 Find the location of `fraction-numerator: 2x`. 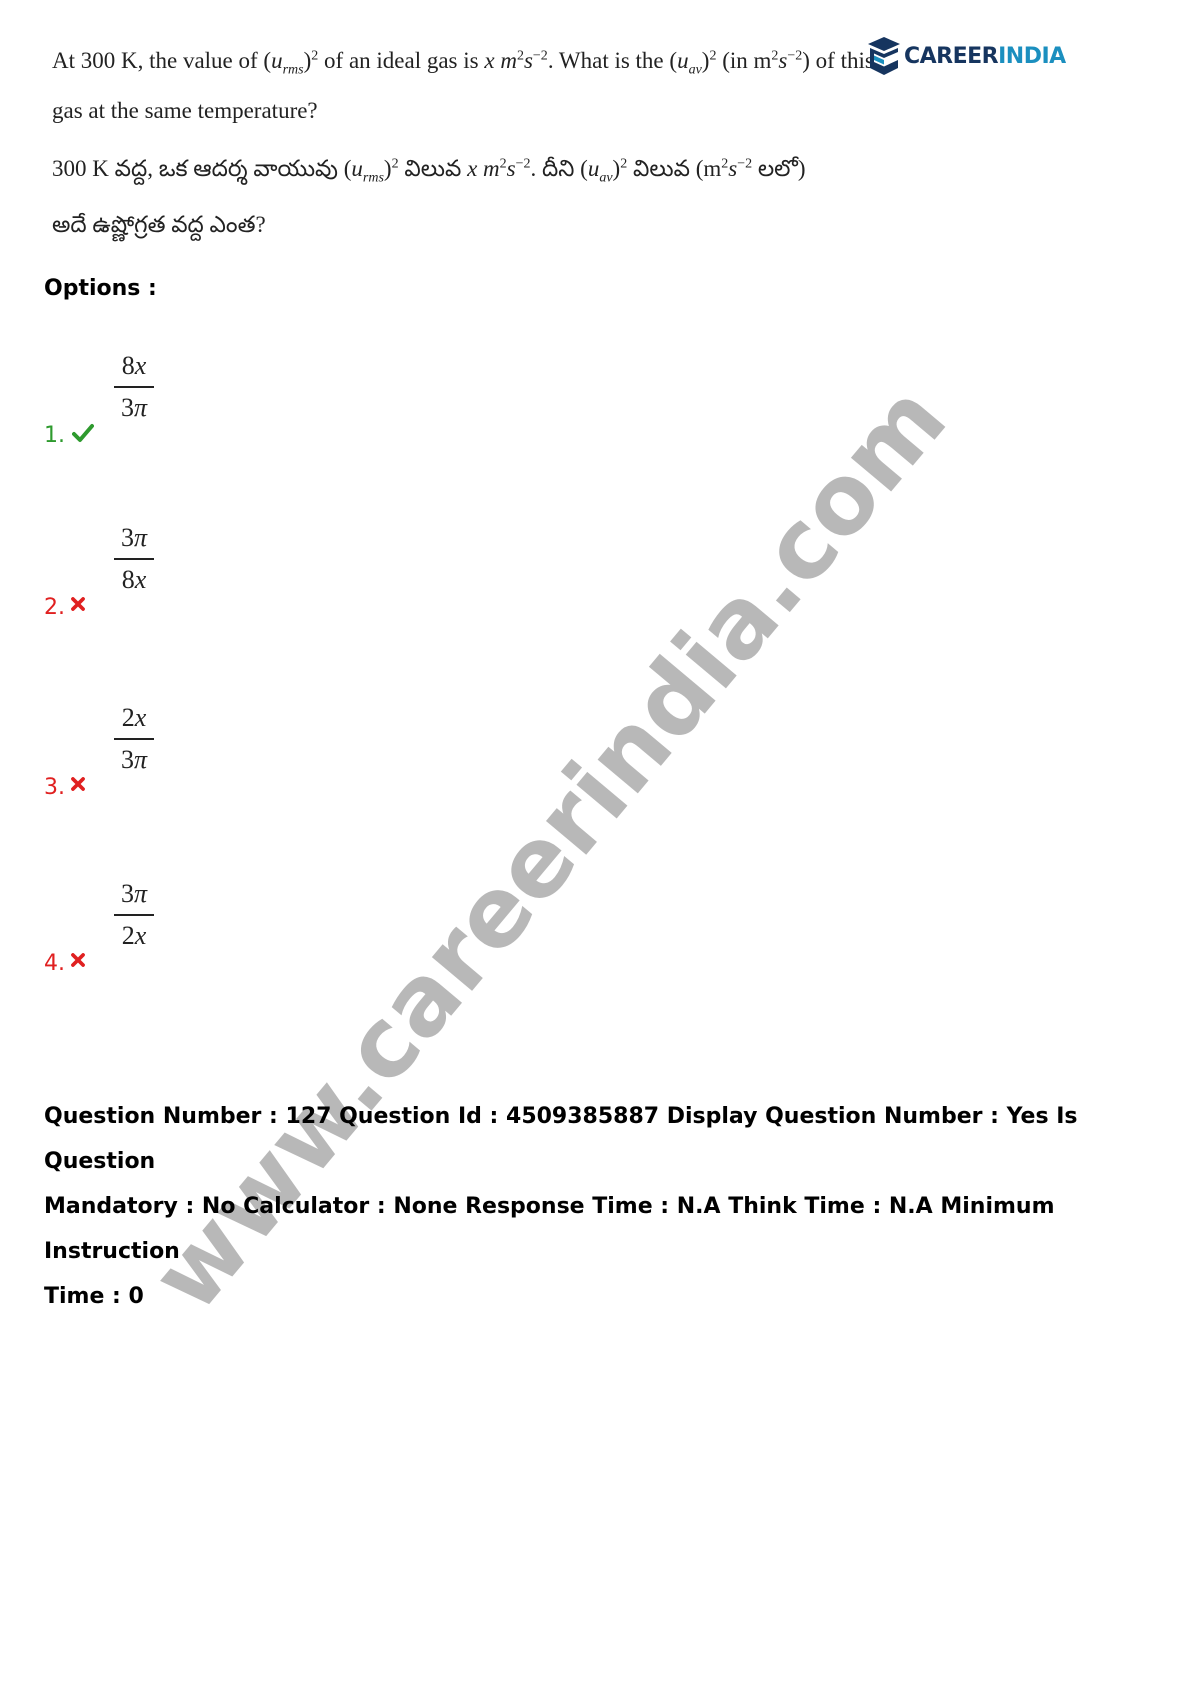

fraction-numerator: 2x is located at coordinates (134, 717).